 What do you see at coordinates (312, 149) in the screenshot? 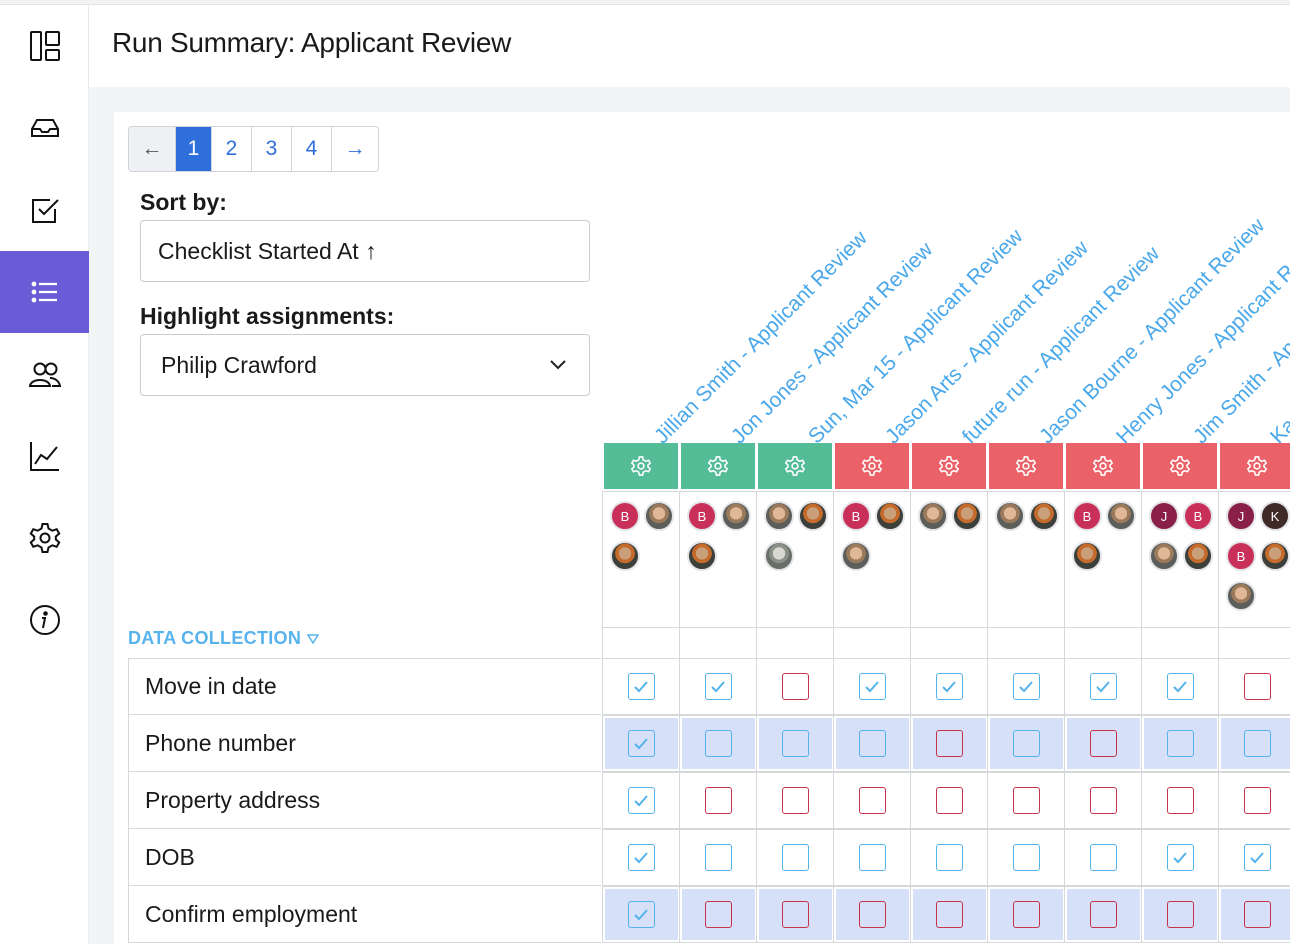
I see `page-4-button: 4` at bounding box center [312, 149].